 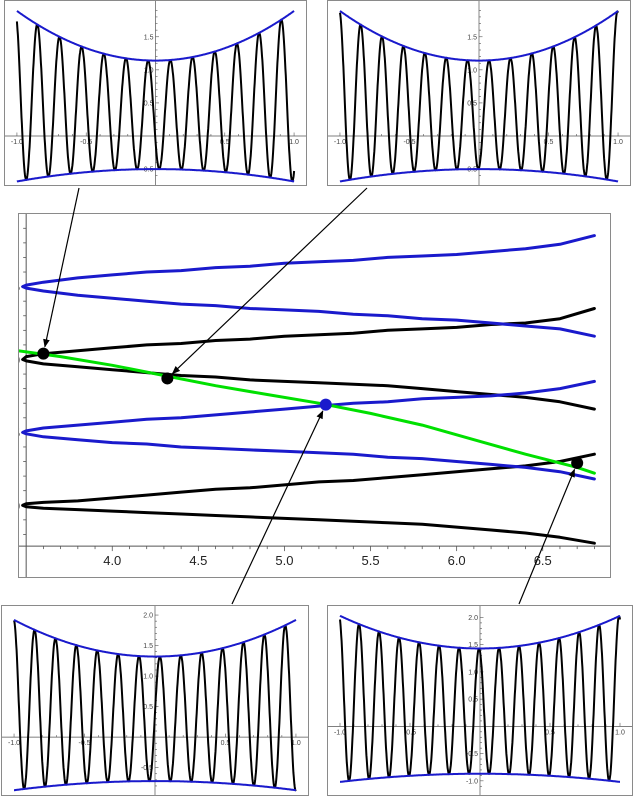 What do you see at coordinates (480, 632) in the screenshot?
I see `inset-bottom-right-upper-envelope-line` at bounding box center [480, 632].